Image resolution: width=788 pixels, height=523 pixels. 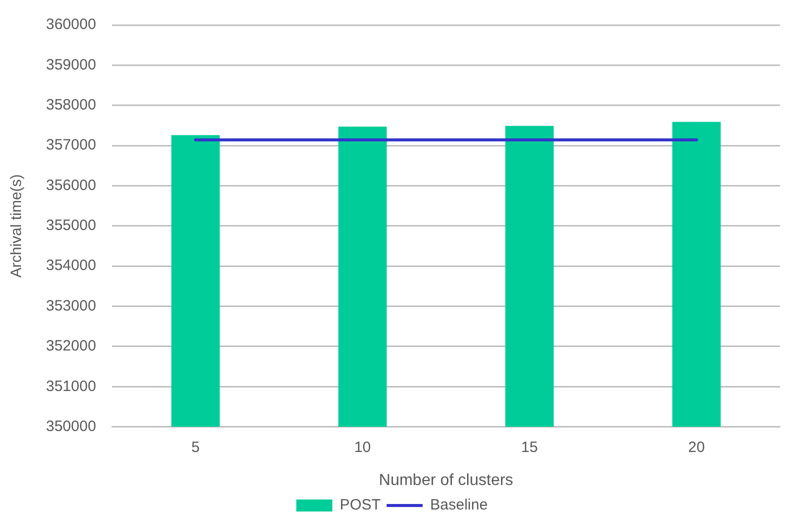 I want to click on x-tick-label: 10, so click(x=362, y=447).